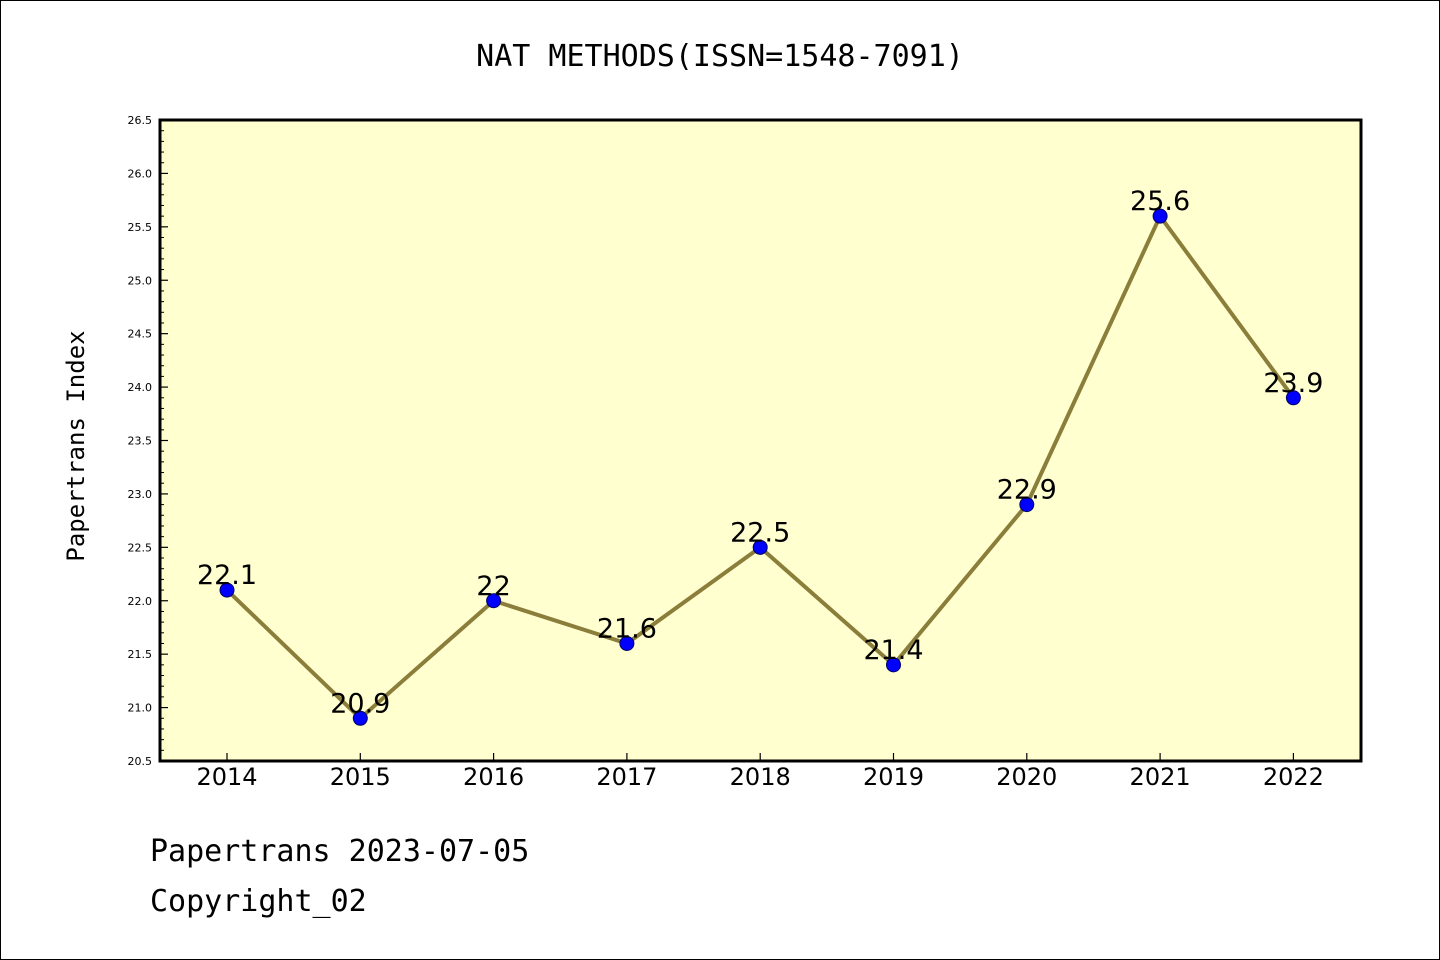 This screenshot has width=1440, height=960. What do you see at coordinates (1293, 383) in the screenshot?
I see `data-label: 23.9` at bounding box center [1293, 383].